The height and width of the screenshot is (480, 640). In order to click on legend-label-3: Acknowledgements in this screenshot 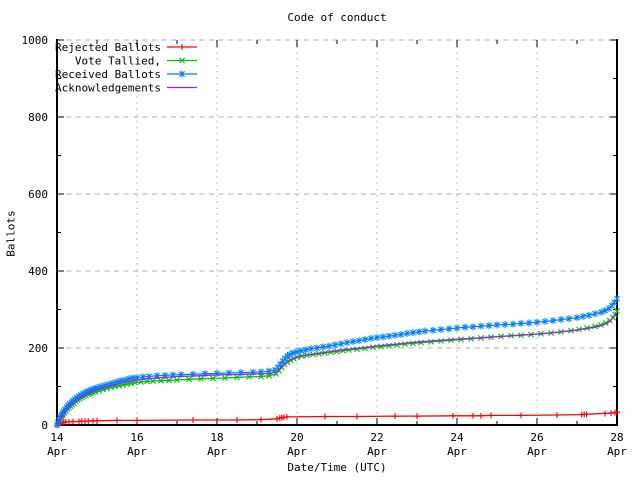, I will do `click(108, 88)`.